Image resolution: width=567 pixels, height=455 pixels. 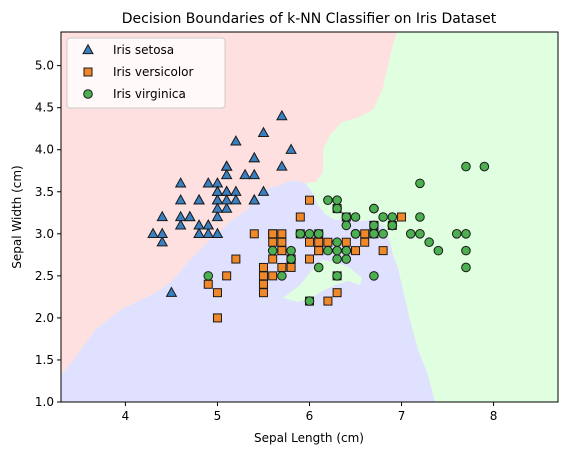 What do you see at coordinates (126, 416) in the screenshot?
I see `x-tick-label: 4` at bounding box center [126, 416].